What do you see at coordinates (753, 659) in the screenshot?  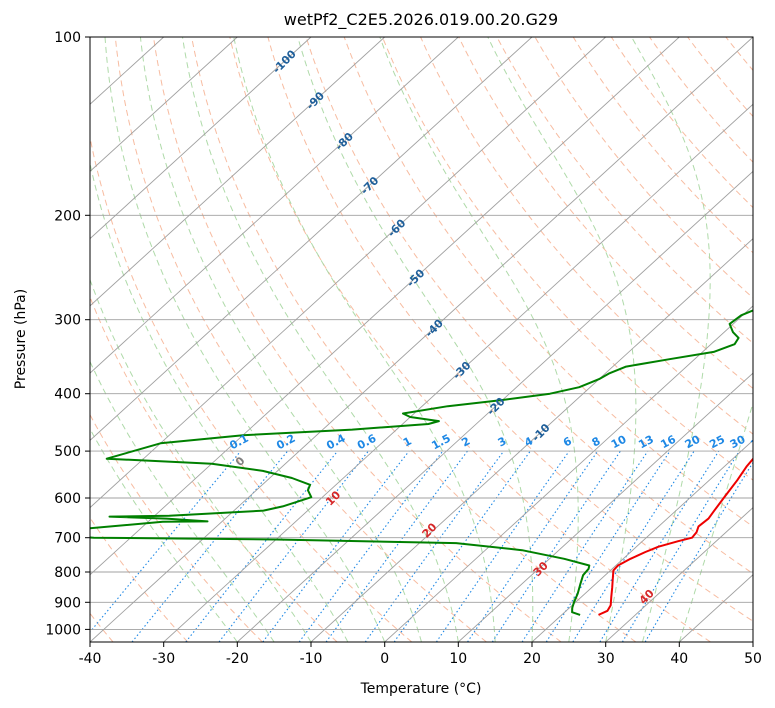 I see `x-tick-label: 50` at bounding box center [753, 659].